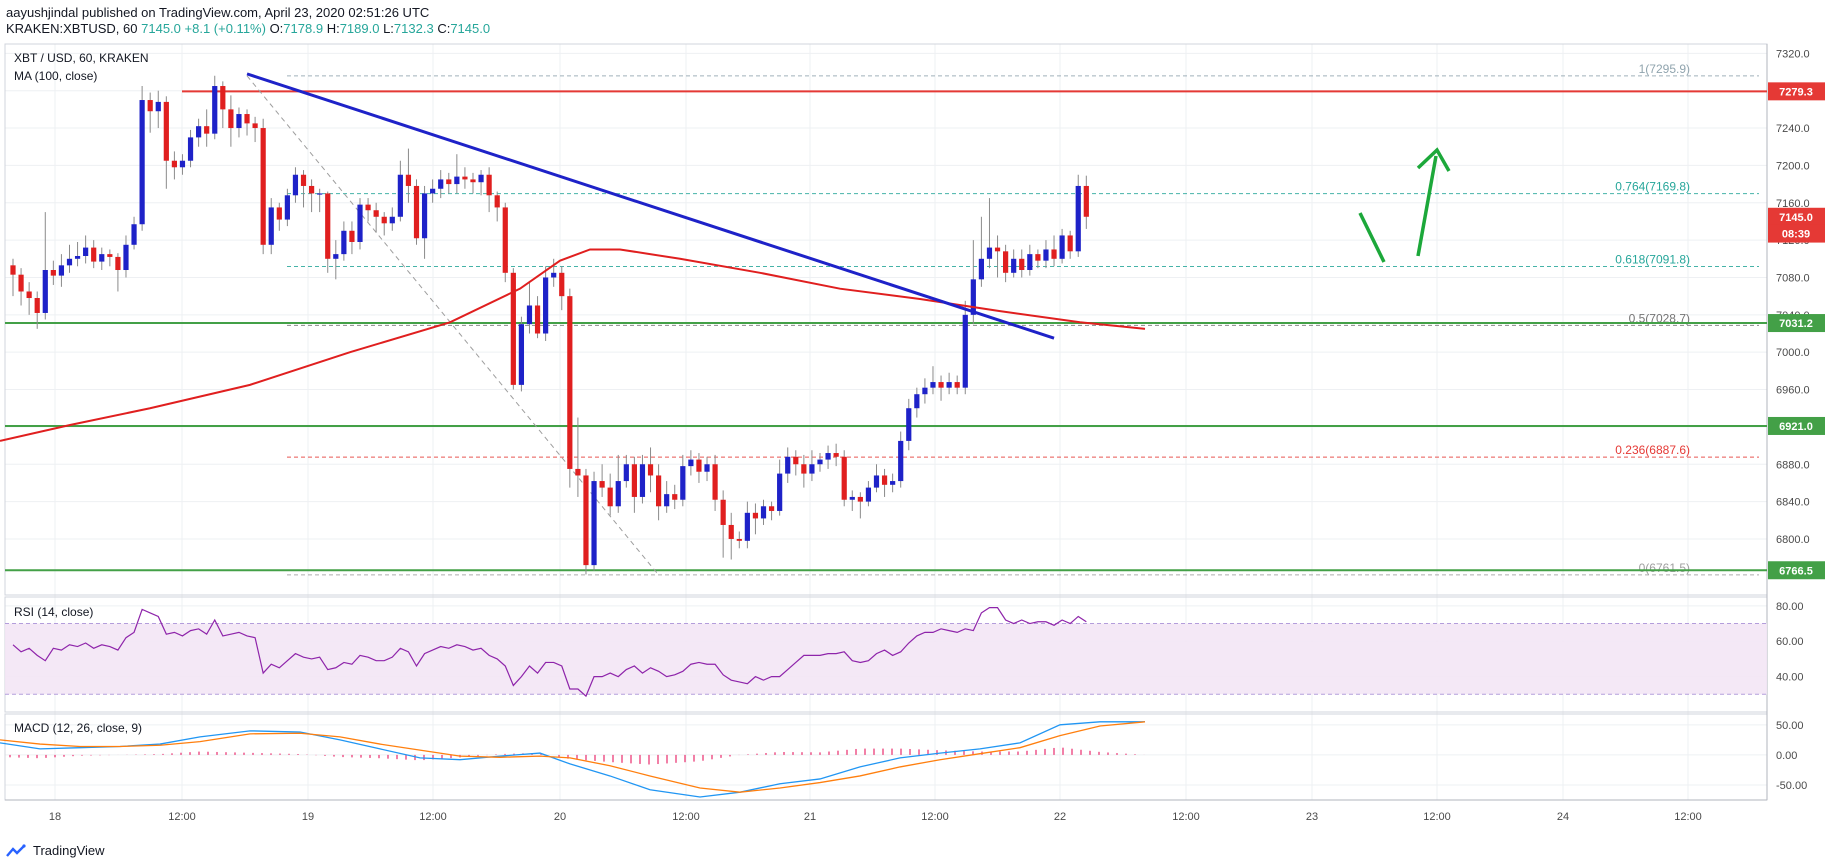  Describe the element at coordinates (560, 817) in the screenshot. I see `x-tick-label: 20` at that location.